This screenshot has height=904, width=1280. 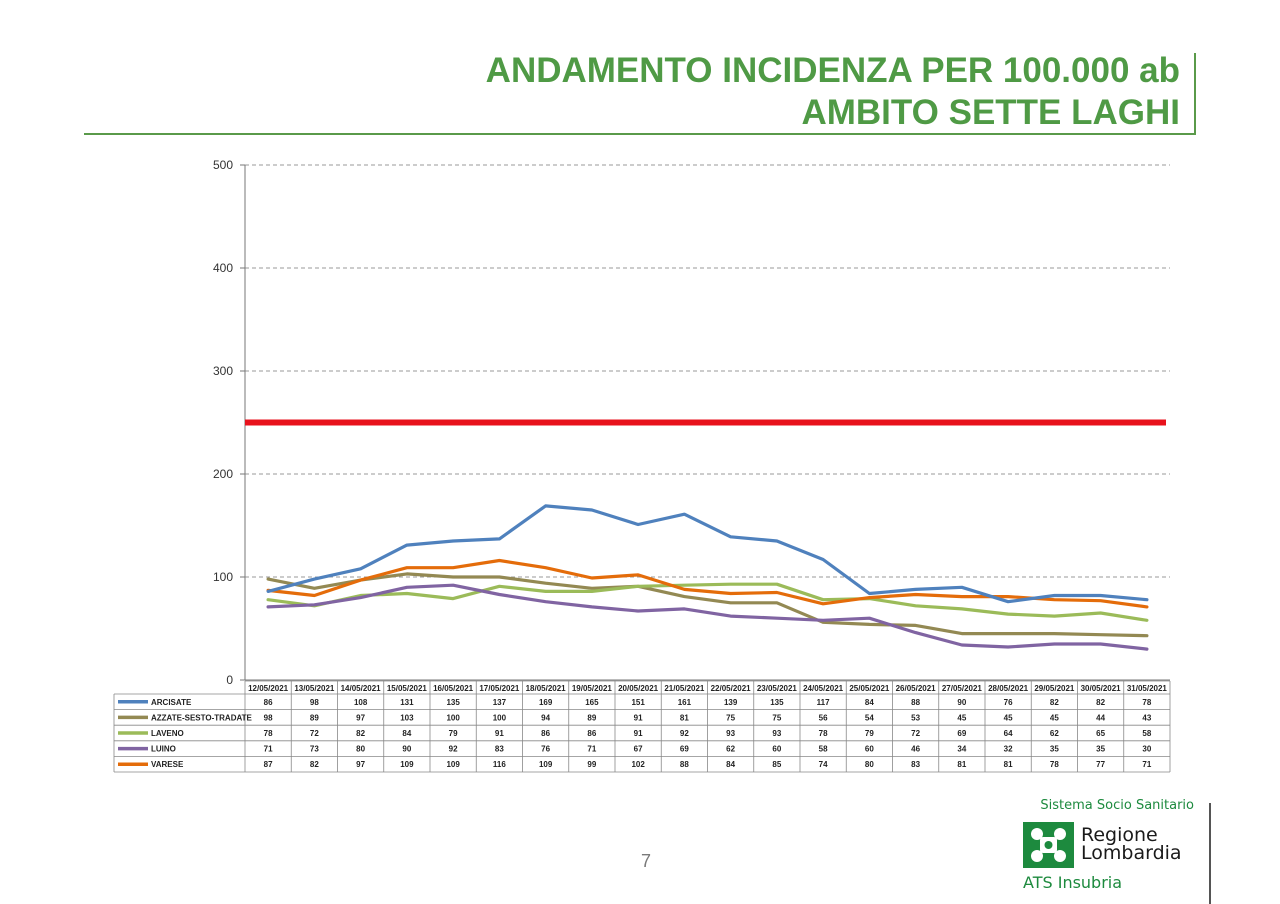 I want to click on x-tick-label: 20/05/2021, so click(x=638, y=688).